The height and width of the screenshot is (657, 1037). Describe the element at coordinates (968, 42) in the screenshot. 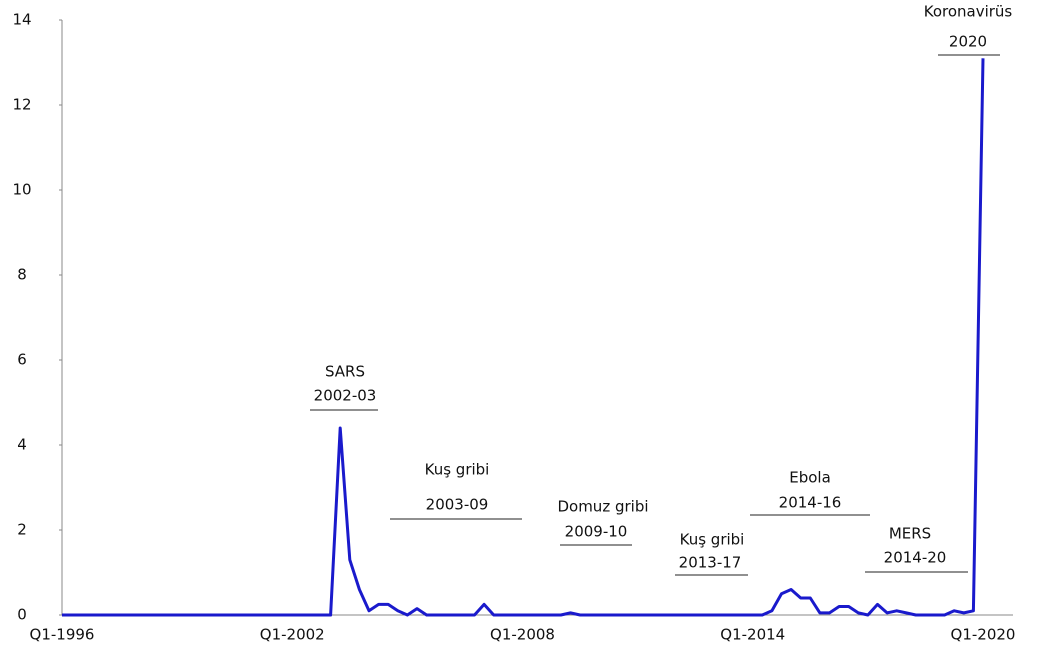

I see `annotation-period: 2020` at that location.